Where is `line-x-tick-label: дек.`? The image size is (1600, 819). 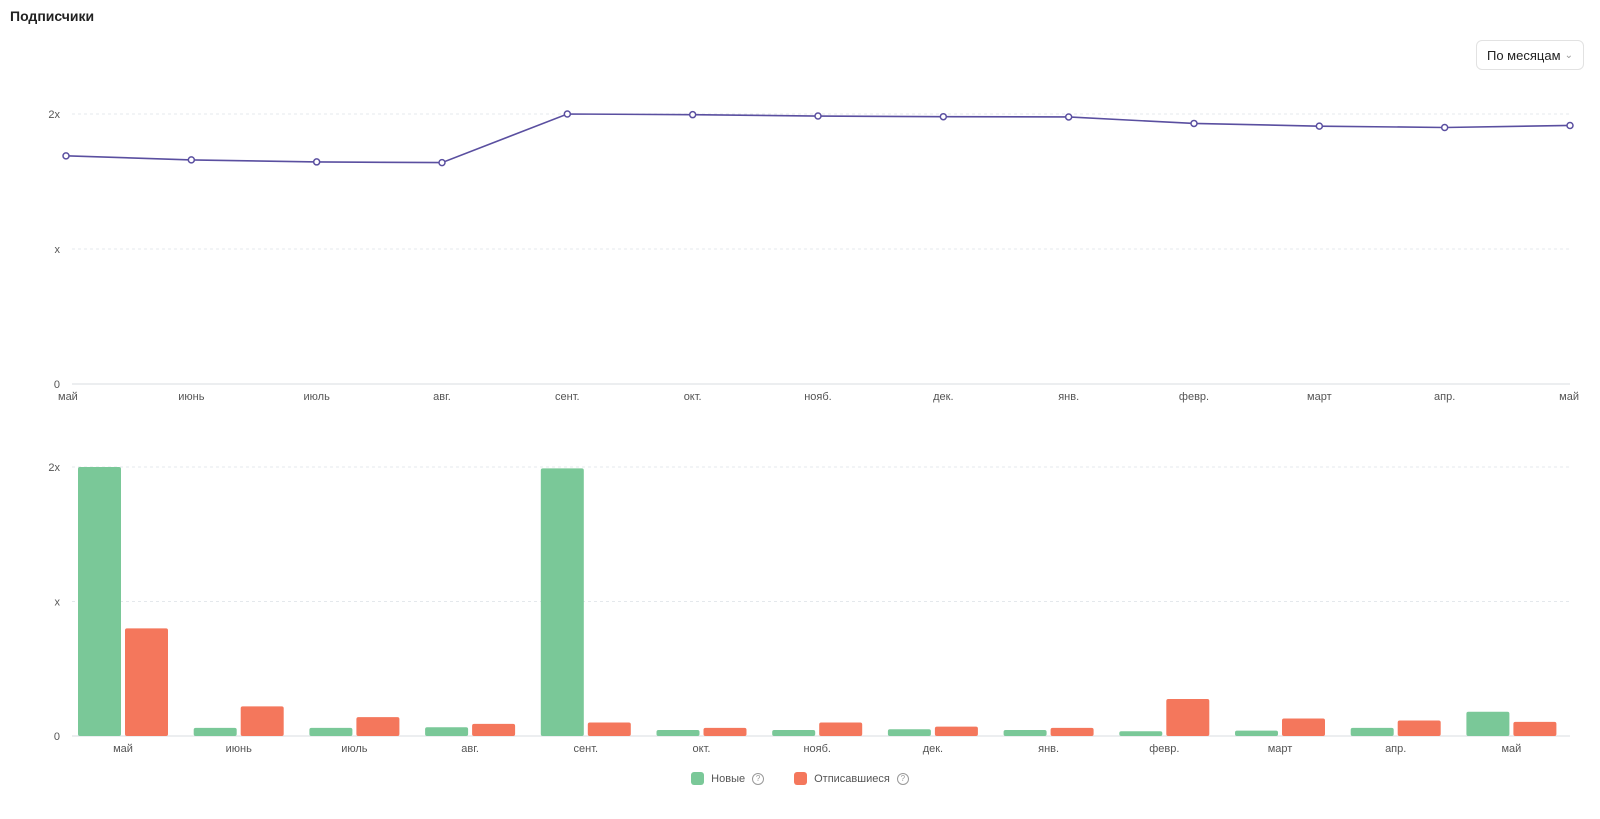
line-x-tick-label: дек. is located at coordinates (943, 397).